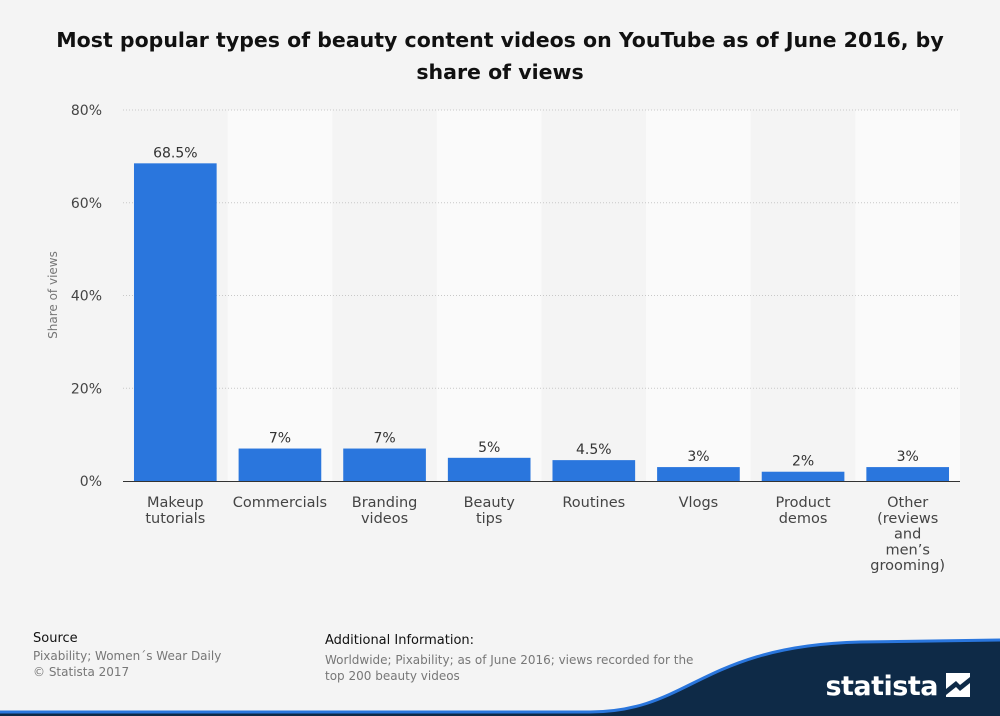  What do you see at coordinates (385, 511) in the screenshot?
I see `x-tick-label: Branding videos` at bounding box center [385, 511].